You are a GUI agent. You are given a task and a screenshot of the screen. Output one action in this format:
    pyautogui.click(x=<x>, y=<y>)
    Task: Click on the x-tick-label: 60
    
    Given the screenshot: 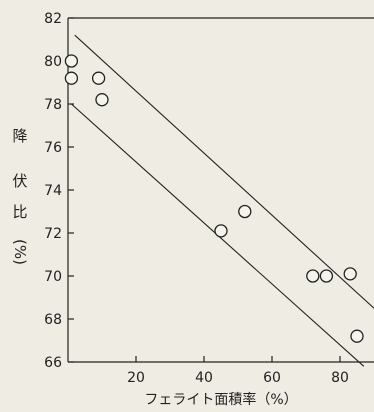 What is the action you would take?
    pyautogui.click(x=272, y=378)
    